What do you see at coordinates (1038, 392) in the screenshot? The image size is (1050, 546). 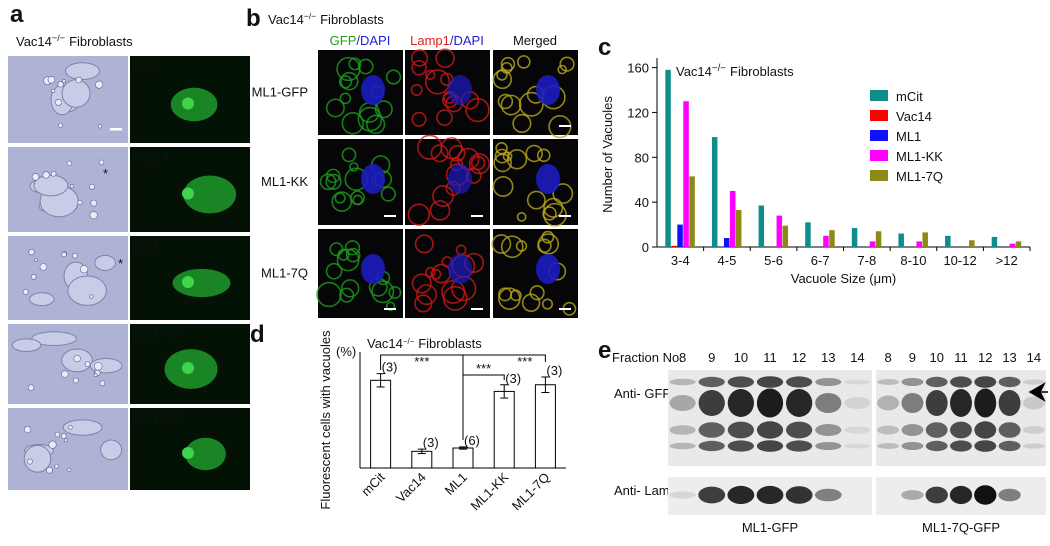 I see `arrow` at bounding box center [1038, 392].